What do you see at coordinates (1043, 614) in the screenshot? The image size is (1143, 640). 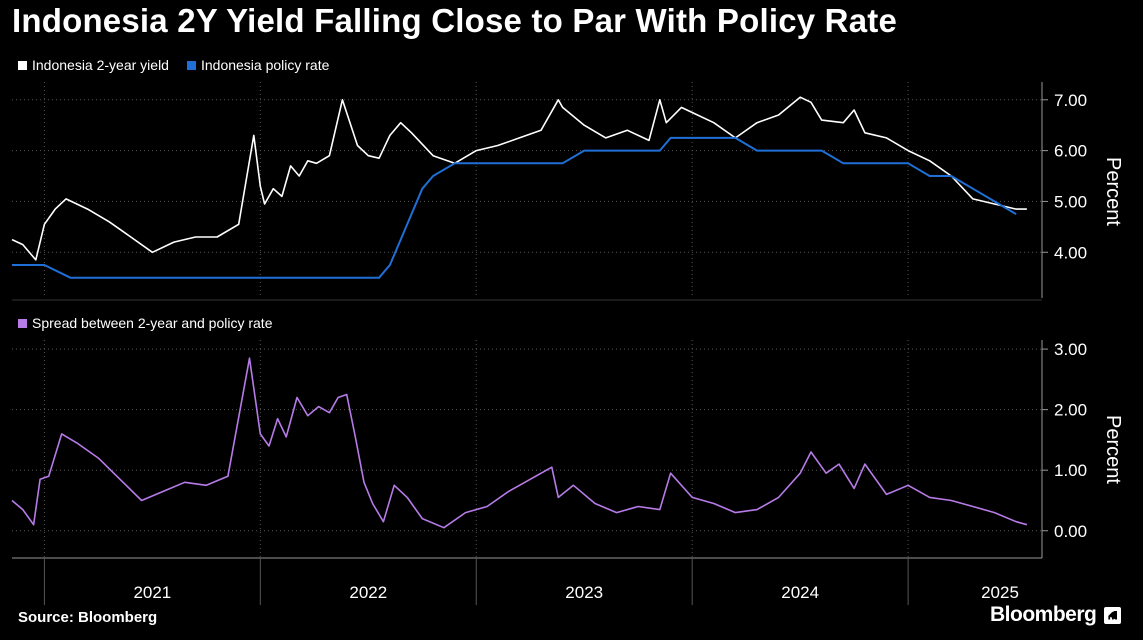 I see `brand-text: Bloomberg` at bounding box center [1043, 614].